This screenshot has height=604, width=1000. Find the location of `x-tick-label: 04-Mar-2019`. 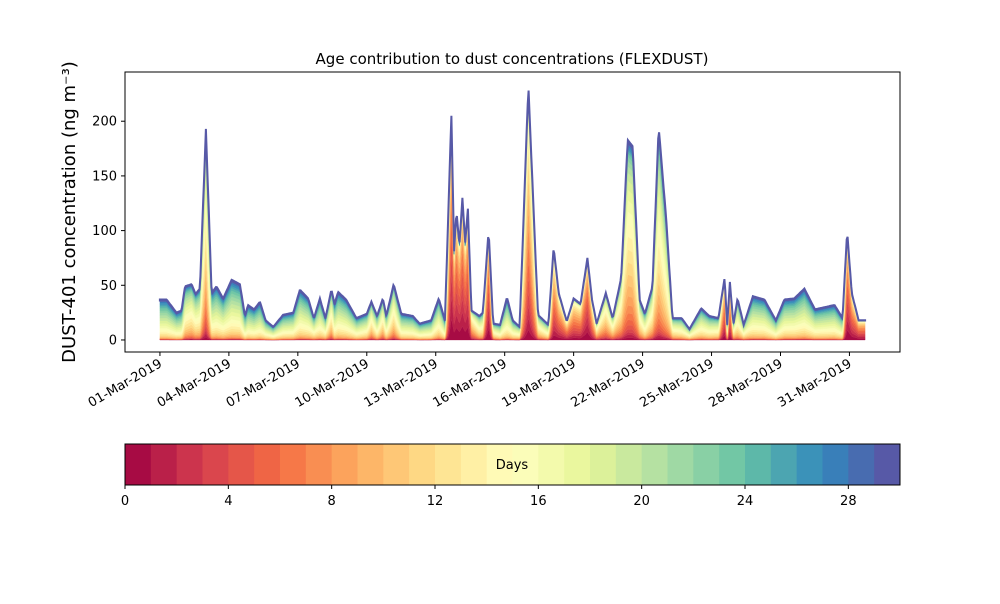

x-tick-label: 04-Mar-2019 is located at coordinates (194, 383).